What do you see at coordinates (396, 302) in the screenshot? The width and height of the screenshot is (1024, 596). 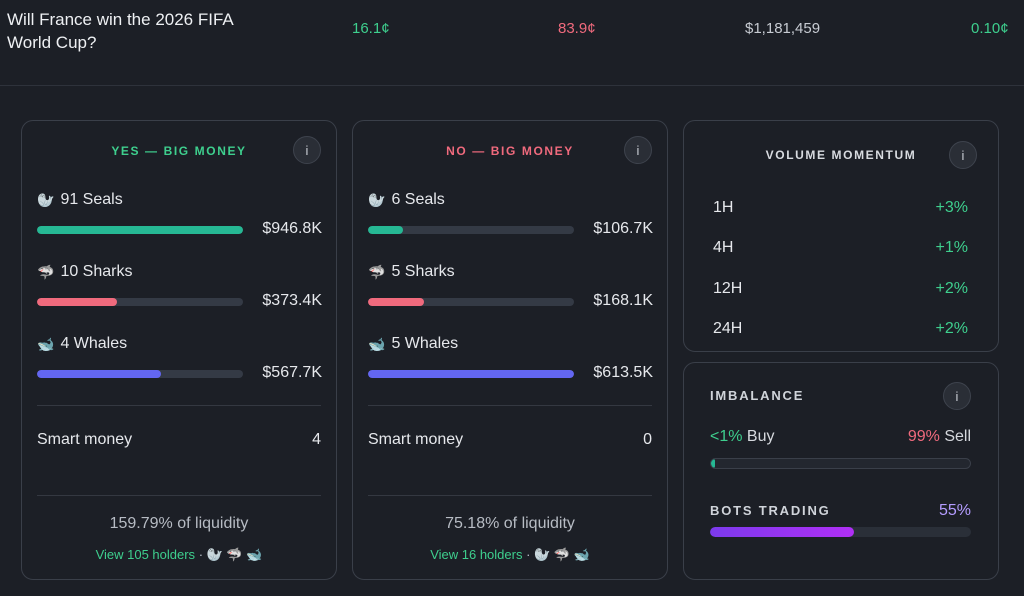 I see `no-sharks-fill` at bounding box center [396, 302].